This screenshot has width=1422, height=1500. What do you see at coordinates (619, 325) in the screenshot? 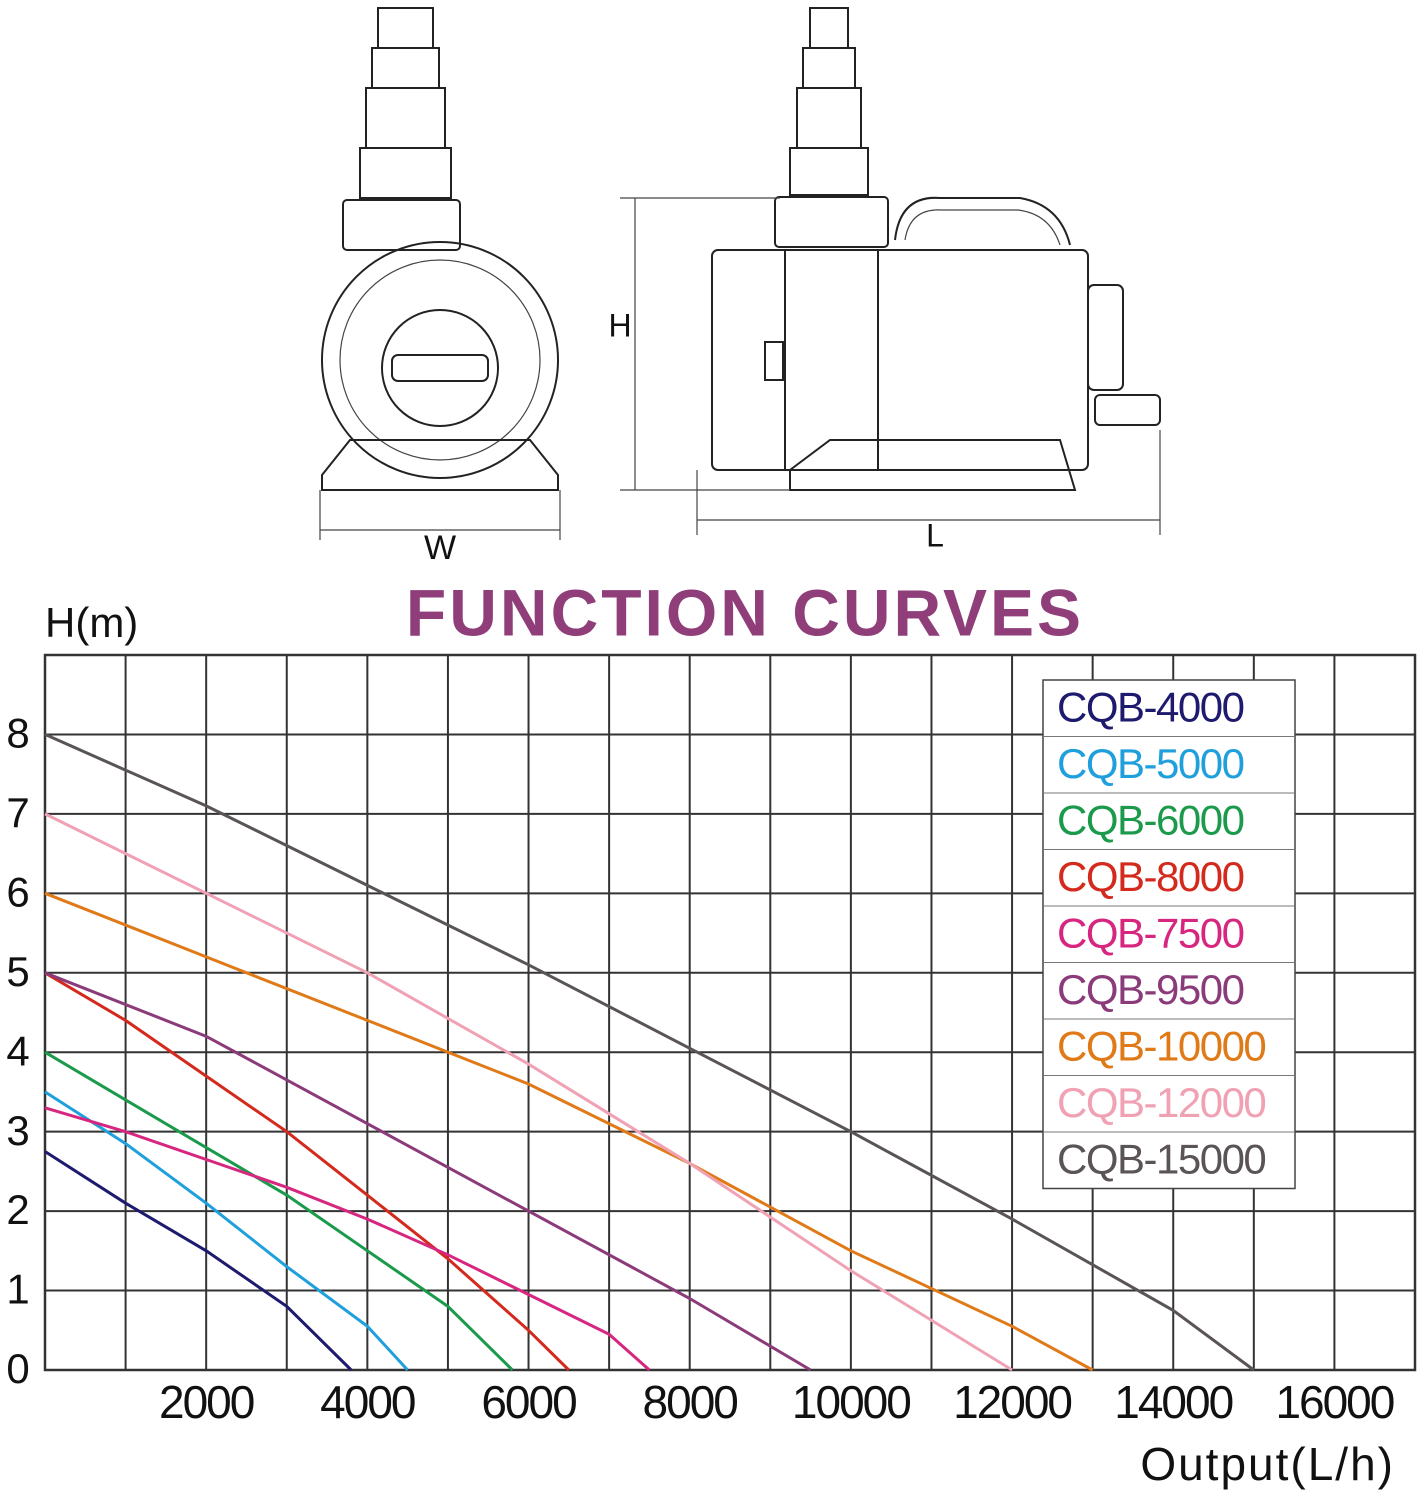
I see `height-label: H` at bounding box center [619, 325].